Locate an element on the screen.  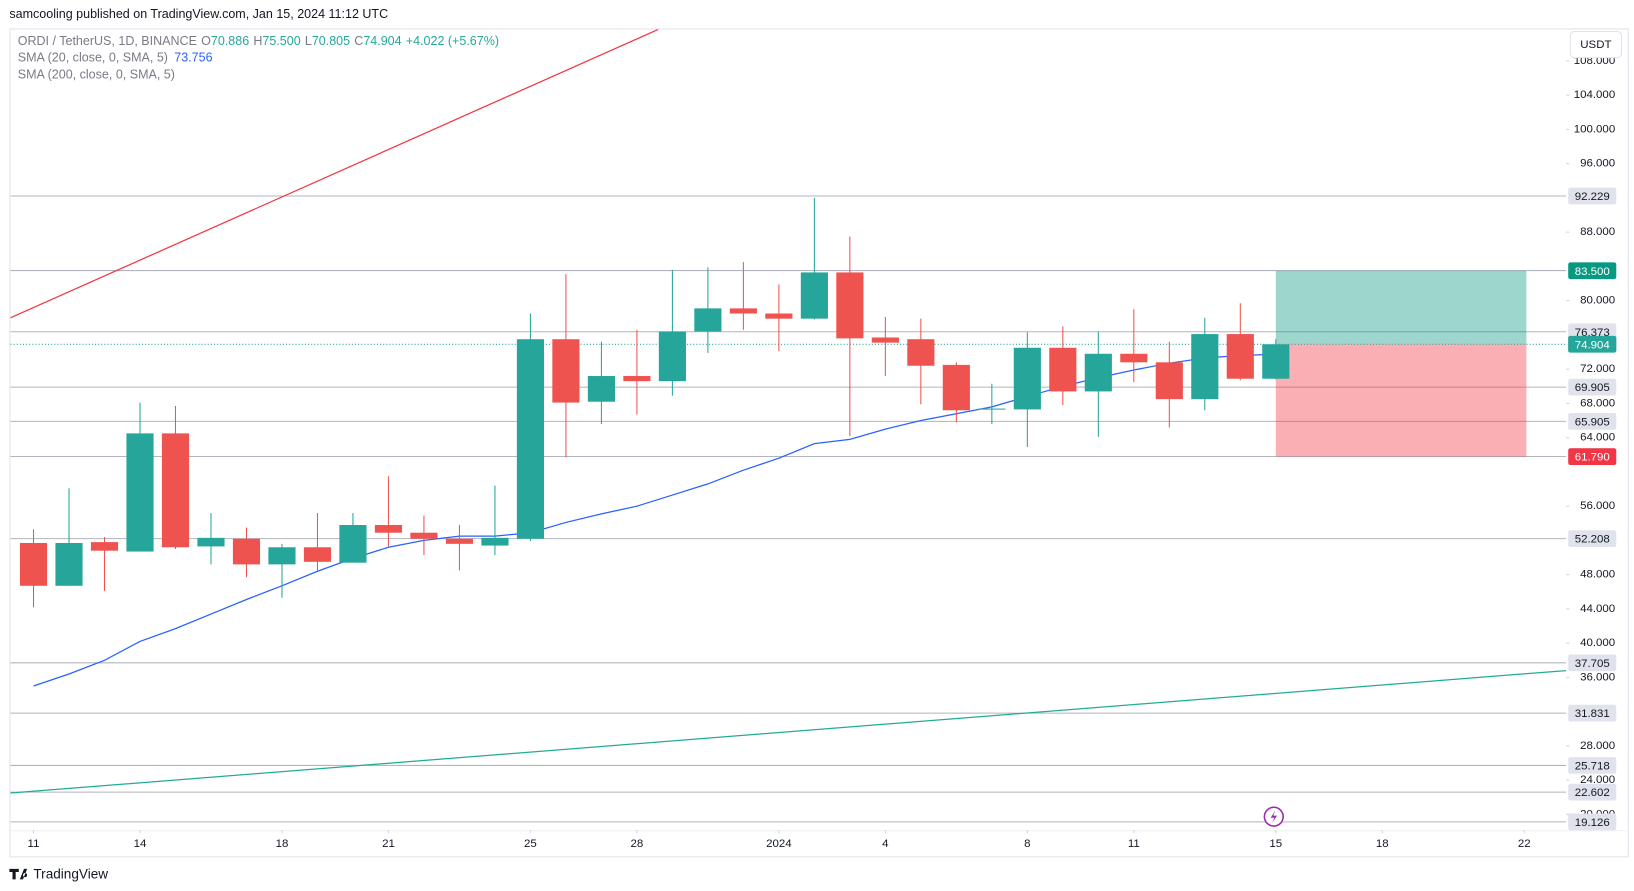
legend-series-name: SMA (20, close, 0, SMA, 5) is located at coordinates (93, 58).